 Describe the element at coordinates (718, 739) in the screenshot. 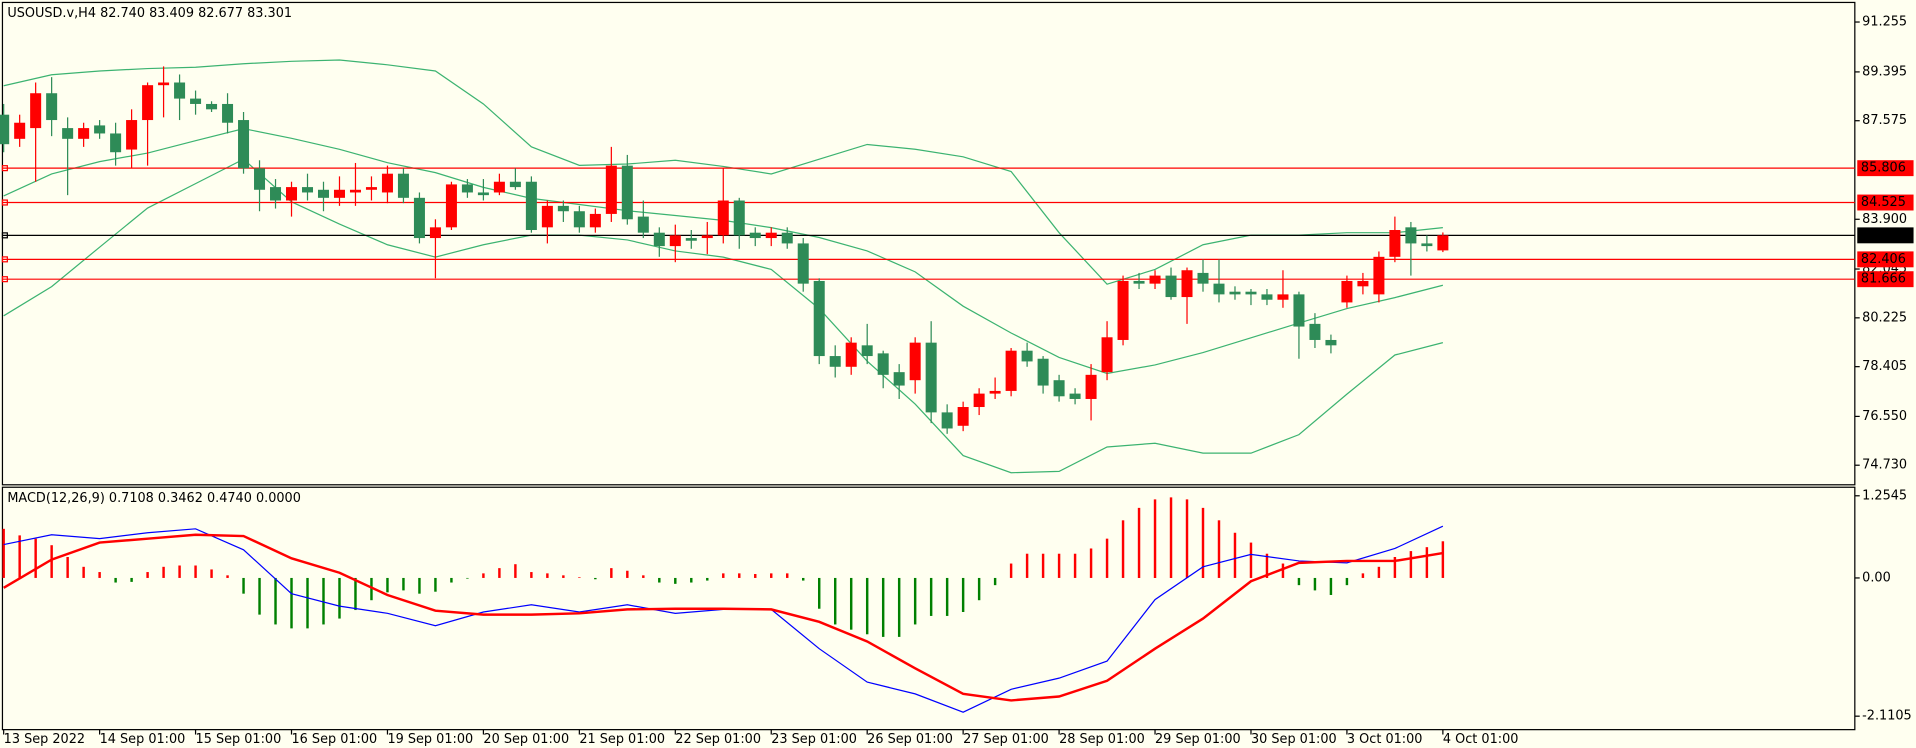

I see `x-tick-label: 22 Sep 01:00` at that location.